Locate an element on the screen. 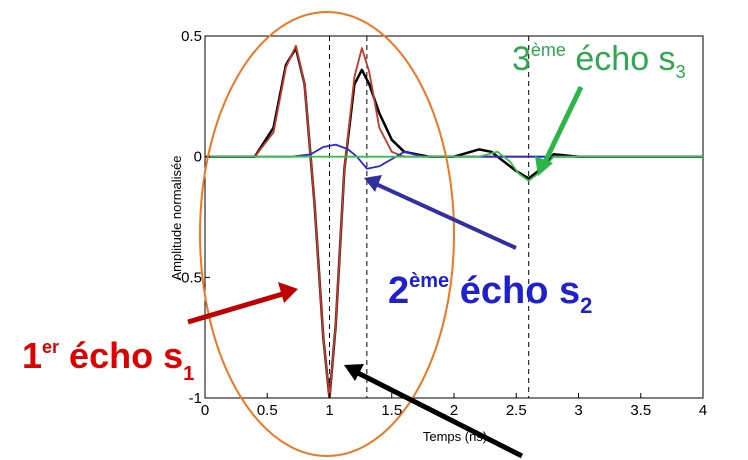 The image size is (748, 460). echo3-arrow is located at coordinates (559, 130).